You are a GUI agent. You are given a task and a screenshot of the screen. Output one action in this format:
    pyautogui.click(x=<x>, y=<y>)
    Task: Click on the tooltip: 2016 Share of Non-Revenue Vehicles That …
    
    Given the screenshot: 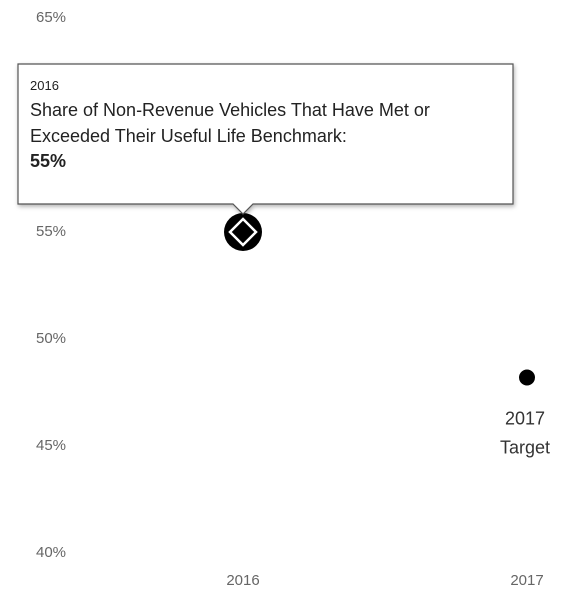 What is the action you would take?
    pyautogui.click(x=265, y=125)
    